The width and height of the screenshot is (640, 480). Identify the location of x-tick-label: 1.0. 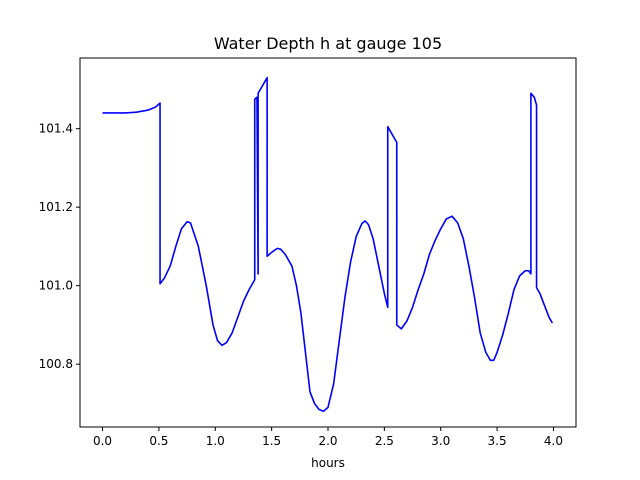
(215, 441).